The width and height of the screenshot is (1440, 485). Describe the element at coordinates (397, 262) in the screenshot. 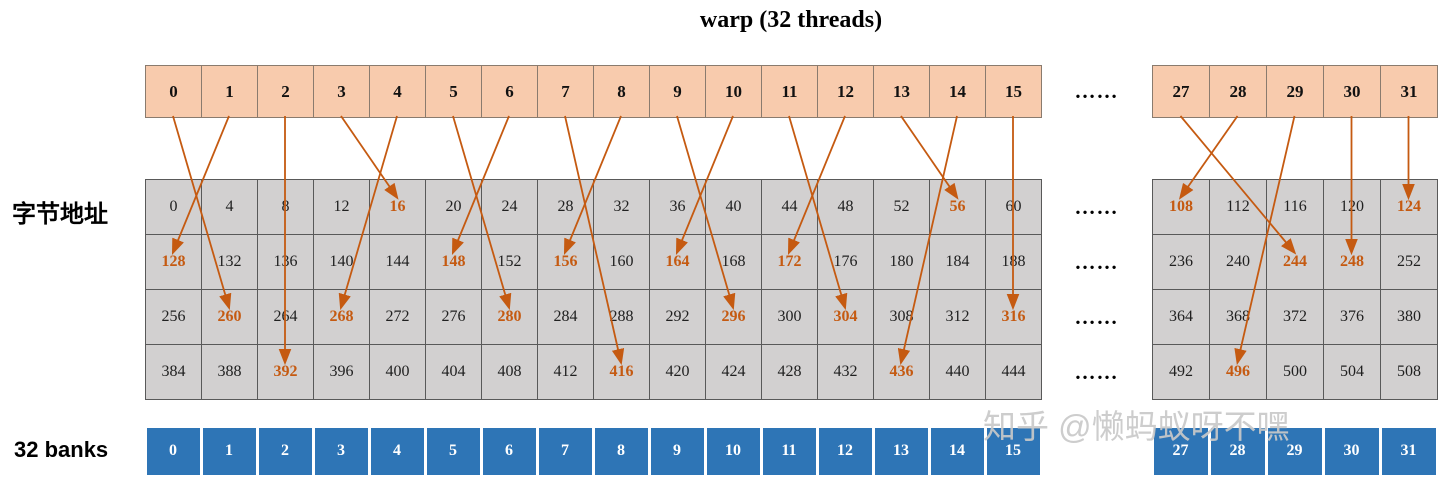

I see `byte-address-cell: 144` at that location.